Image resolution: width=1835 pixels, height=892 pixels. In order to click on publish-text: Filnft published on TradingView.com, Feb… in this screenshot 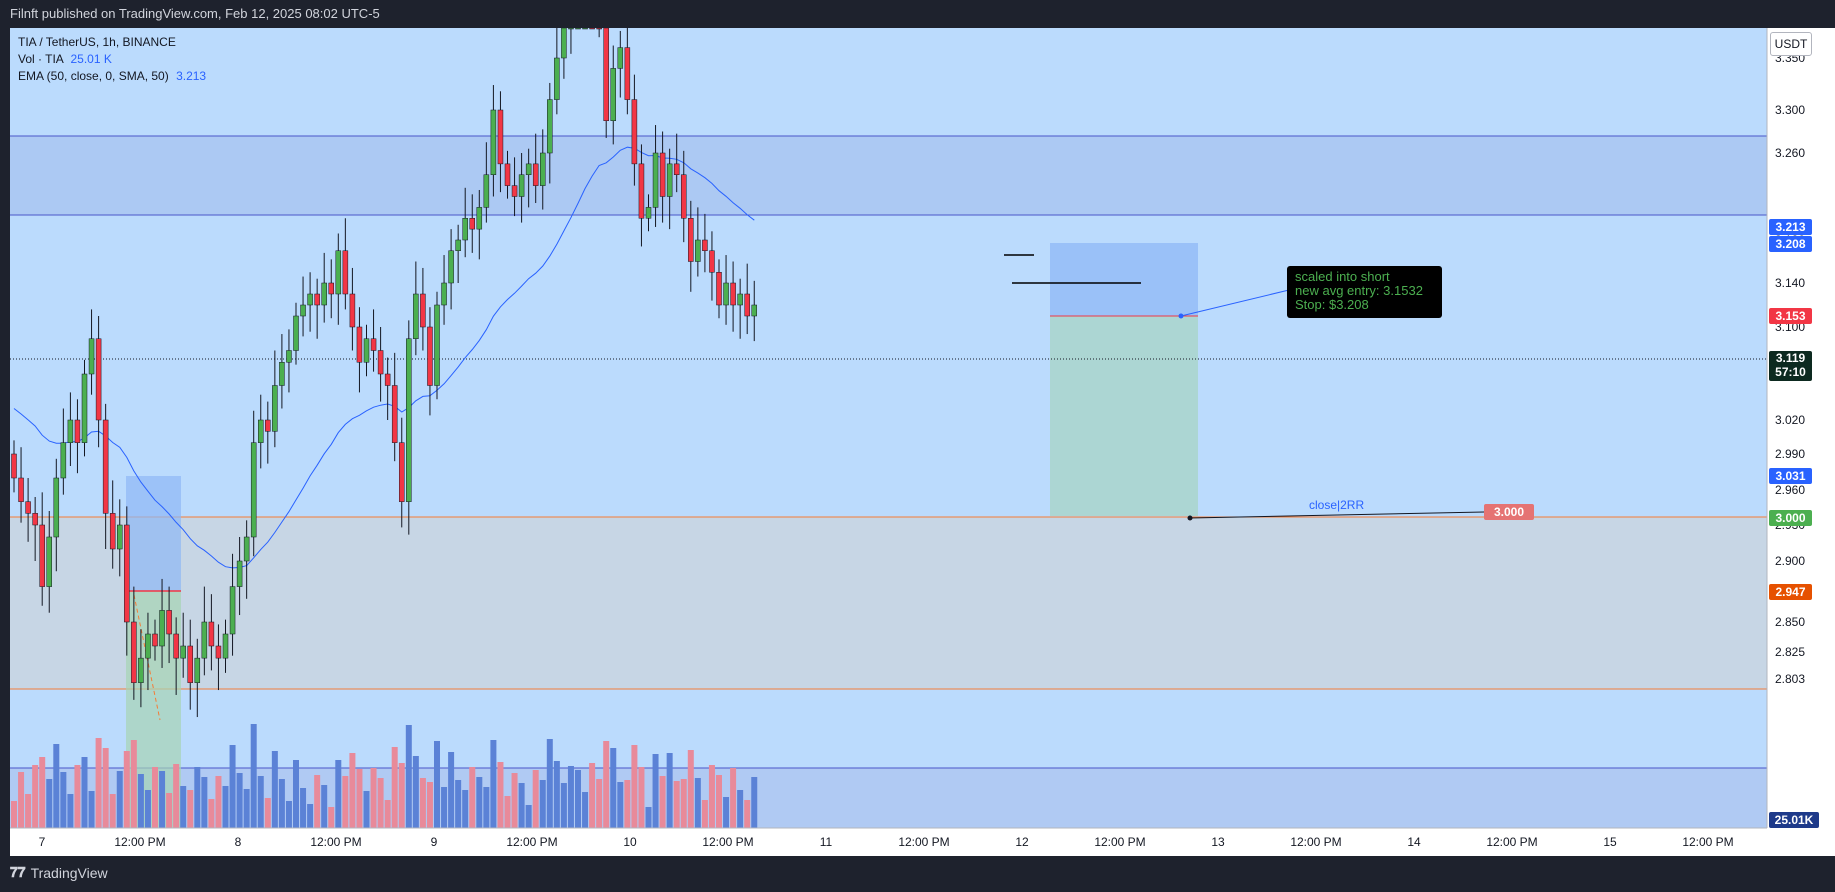, I will do `click(195, 13)`.